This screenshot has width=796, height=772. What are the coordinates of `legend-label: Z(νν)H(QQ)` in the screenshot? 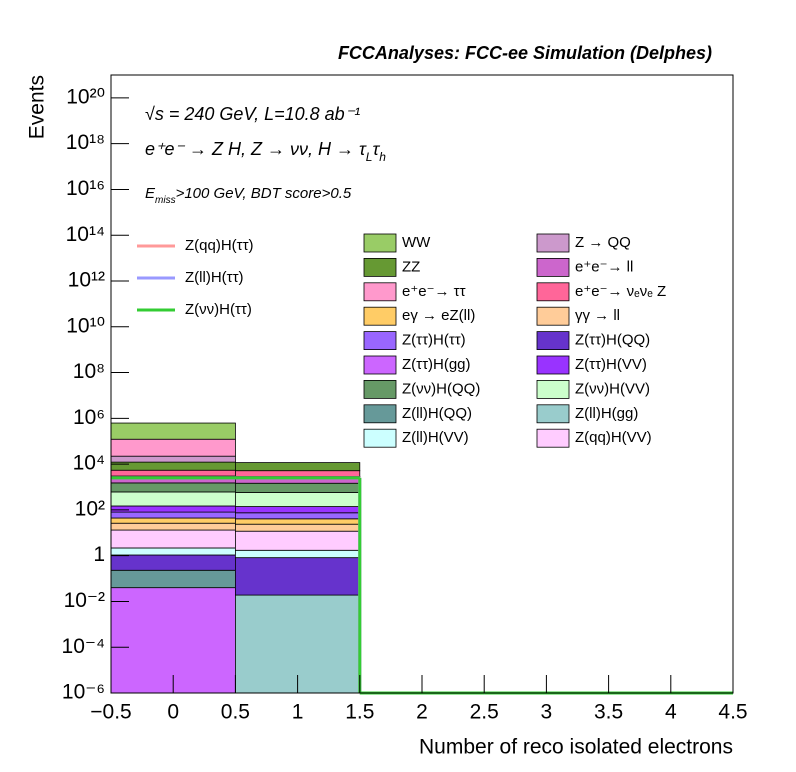 It's located at (441, 388).